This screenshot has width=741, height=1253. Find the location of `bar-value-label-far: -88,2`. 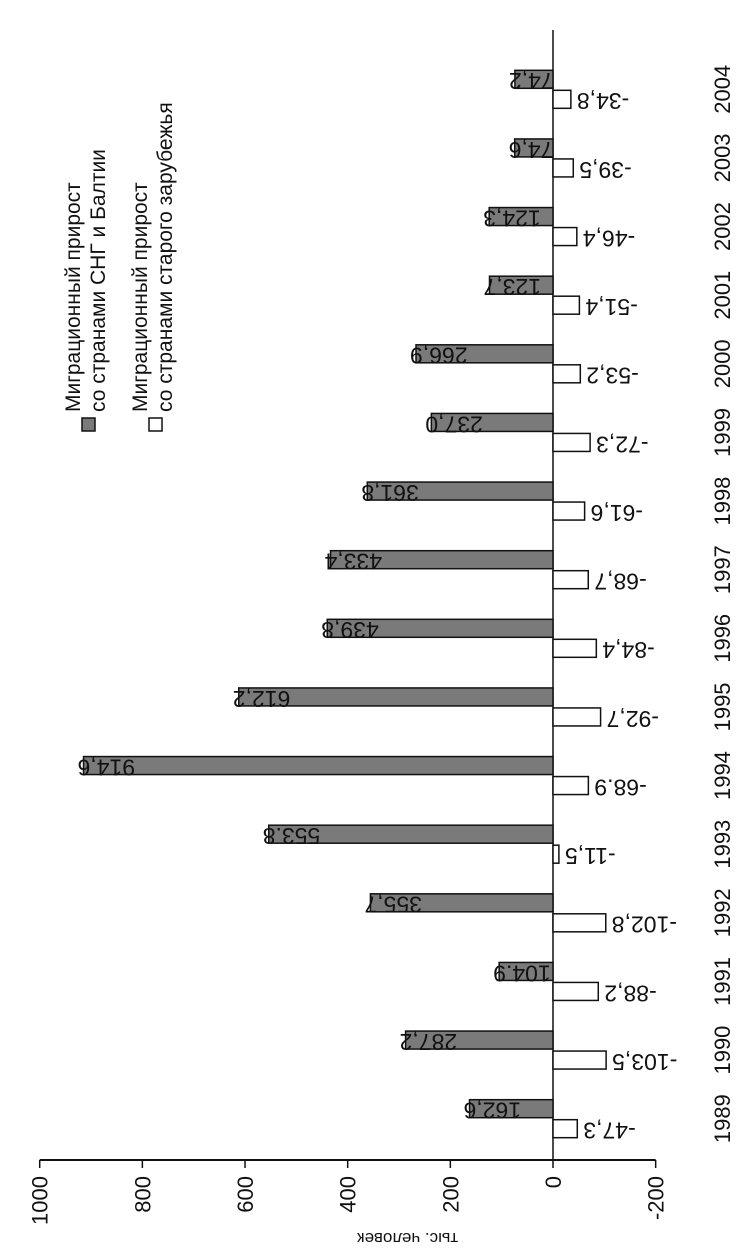

bar-value-label-far: -88,2 is located at coordinates (630, 993).